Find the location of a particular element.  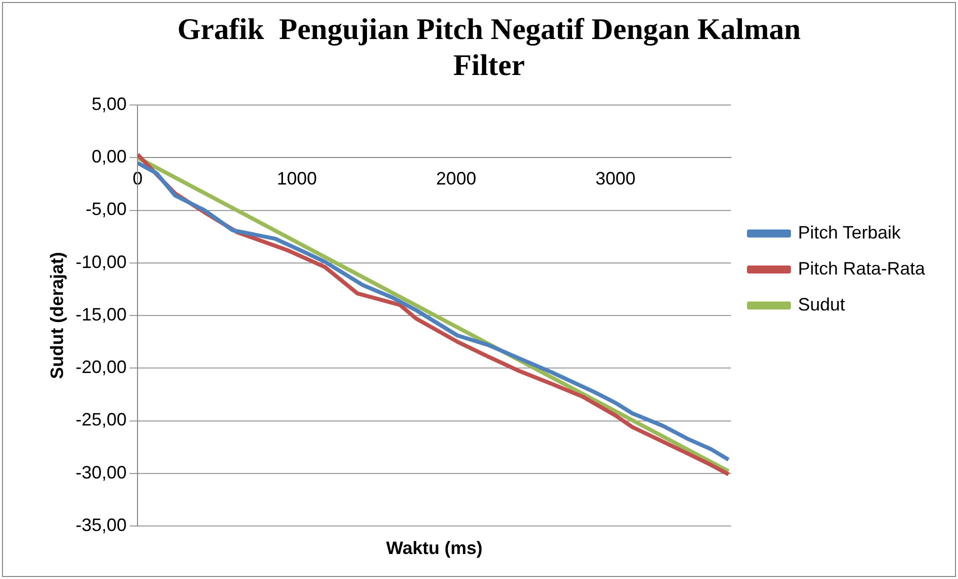

y-tick-label: -30,00 is located at coordinates (101, 472).